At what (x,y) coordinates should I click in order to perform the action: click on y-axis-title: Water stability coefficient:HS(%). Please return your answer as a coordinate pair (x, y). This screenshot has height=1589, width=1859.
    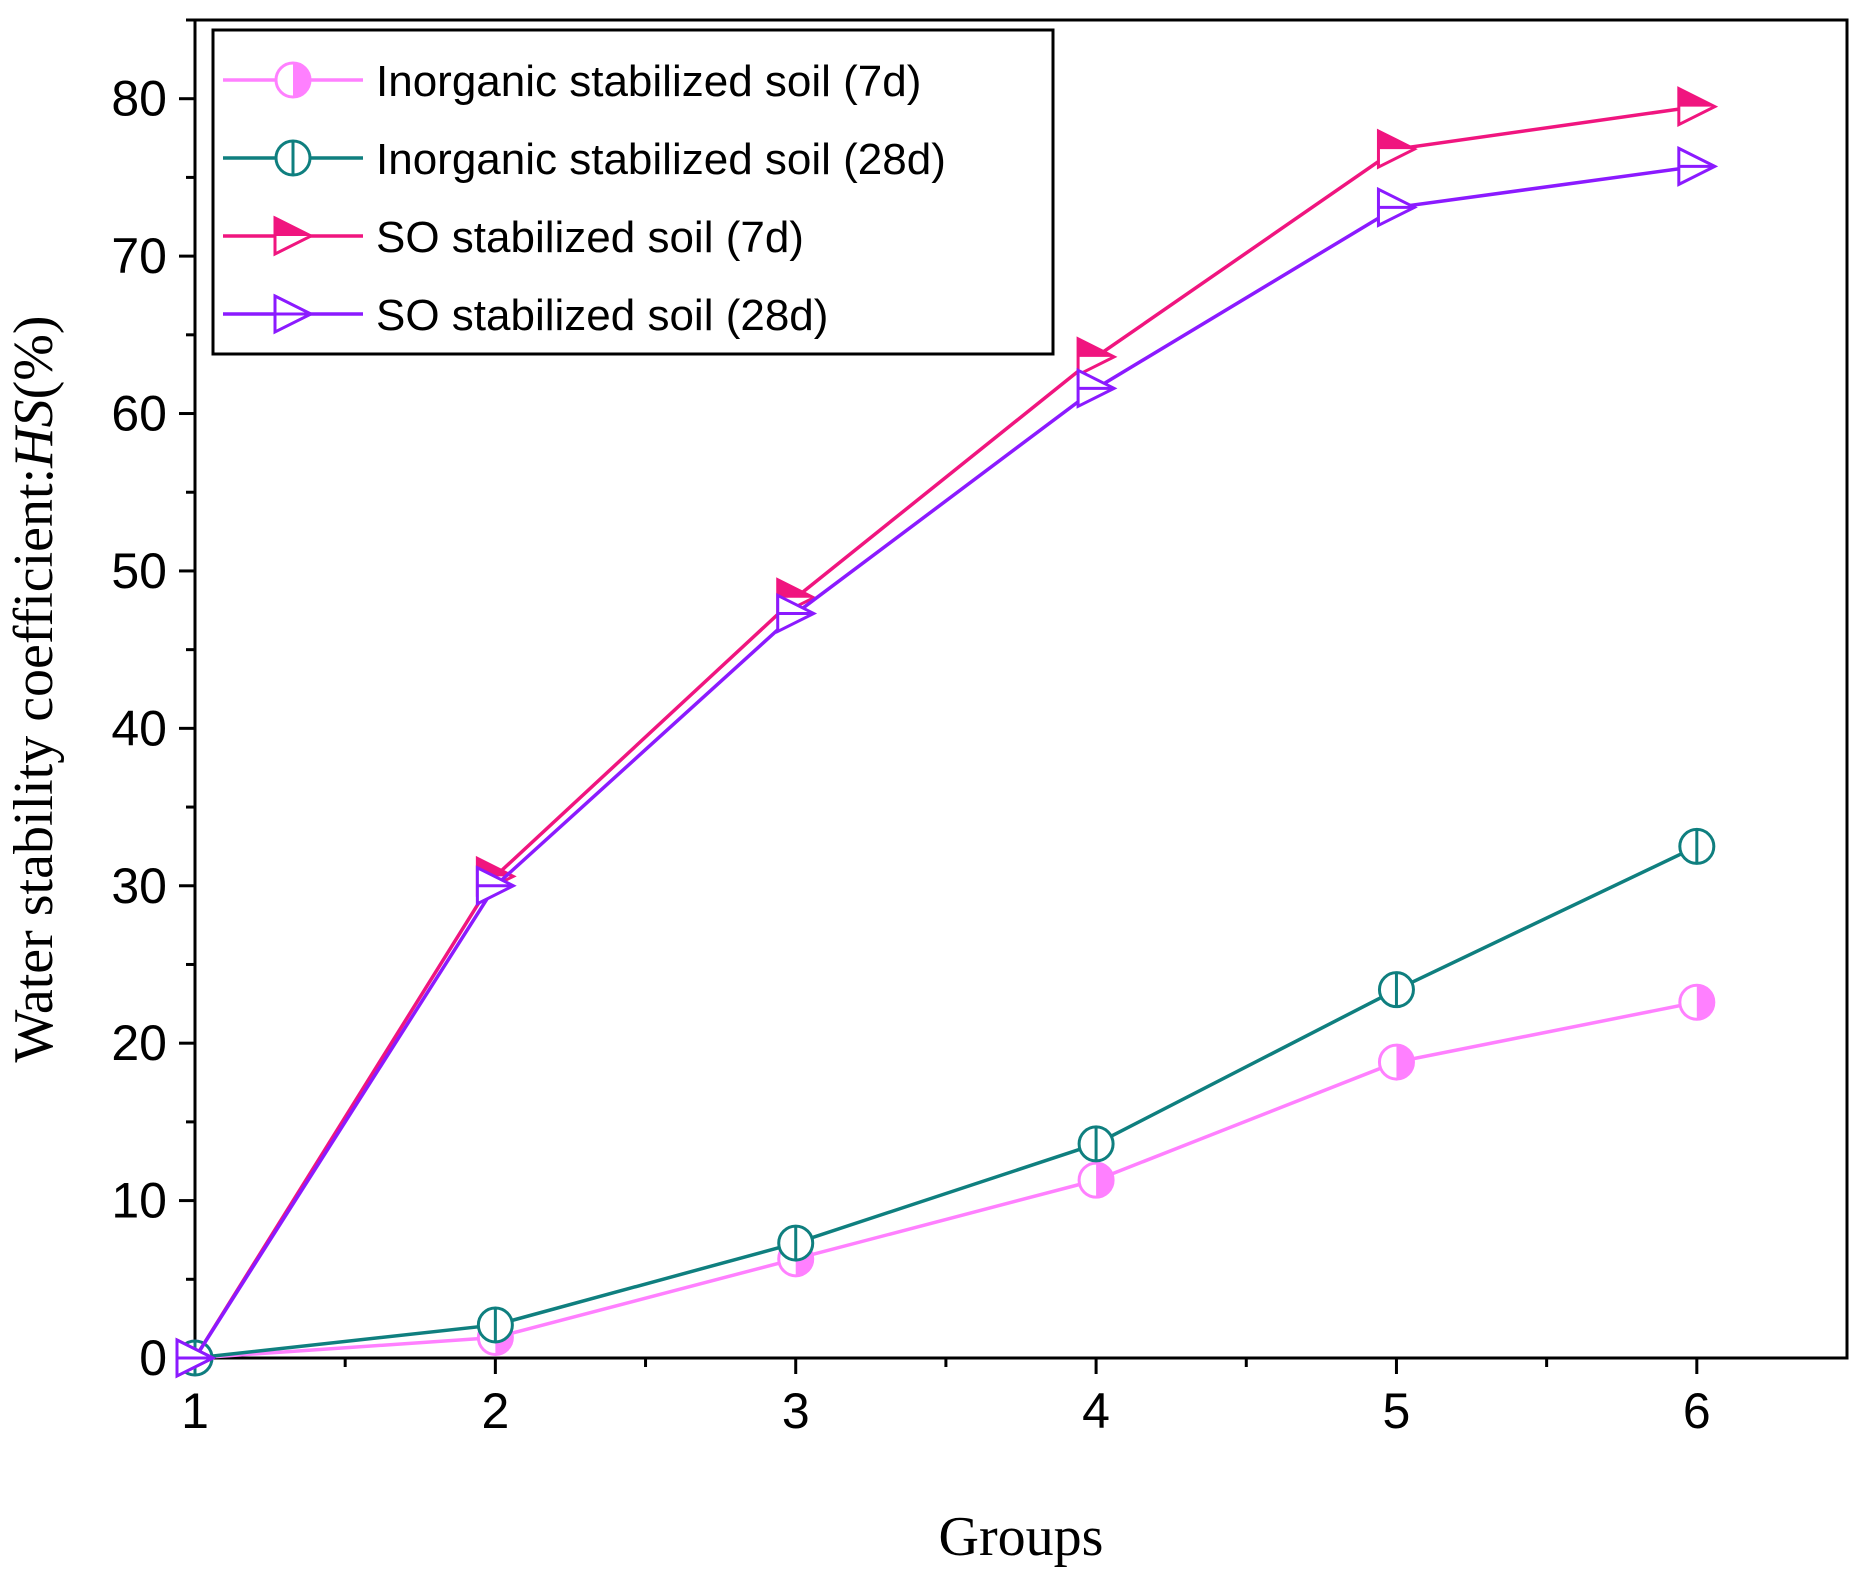
    Looking at the image, I should click on (34, 688).